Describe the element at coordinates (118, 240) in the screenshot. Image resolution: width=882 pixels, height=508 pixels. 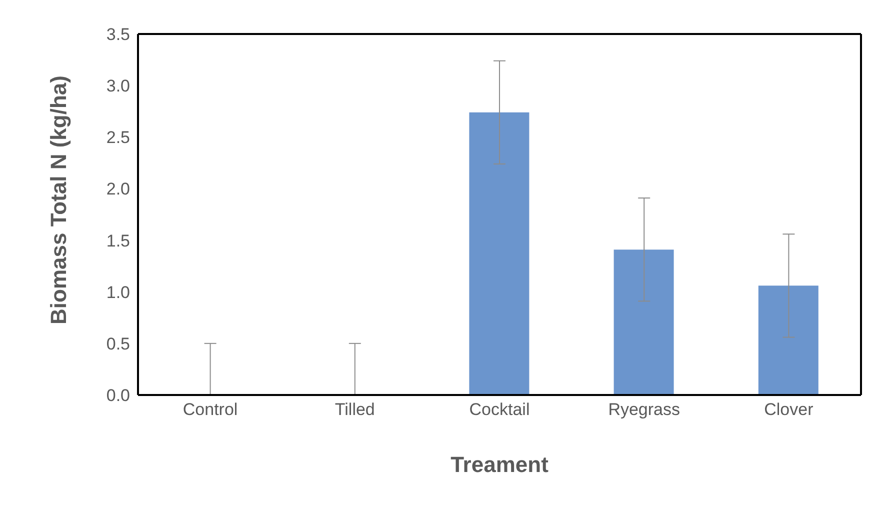
I see `y-tick-label: 1.5` at that location.